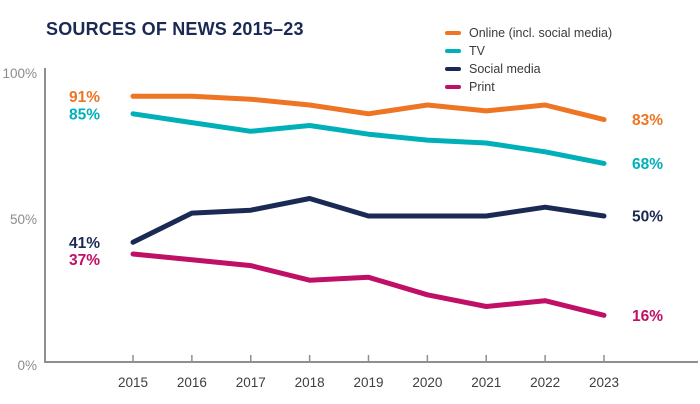 Image resolution: width=700 pixels, height=404 pixels. Describe the element at coordinates (482, 87) in the screenshot. I see `legend-label: Print` at that location.